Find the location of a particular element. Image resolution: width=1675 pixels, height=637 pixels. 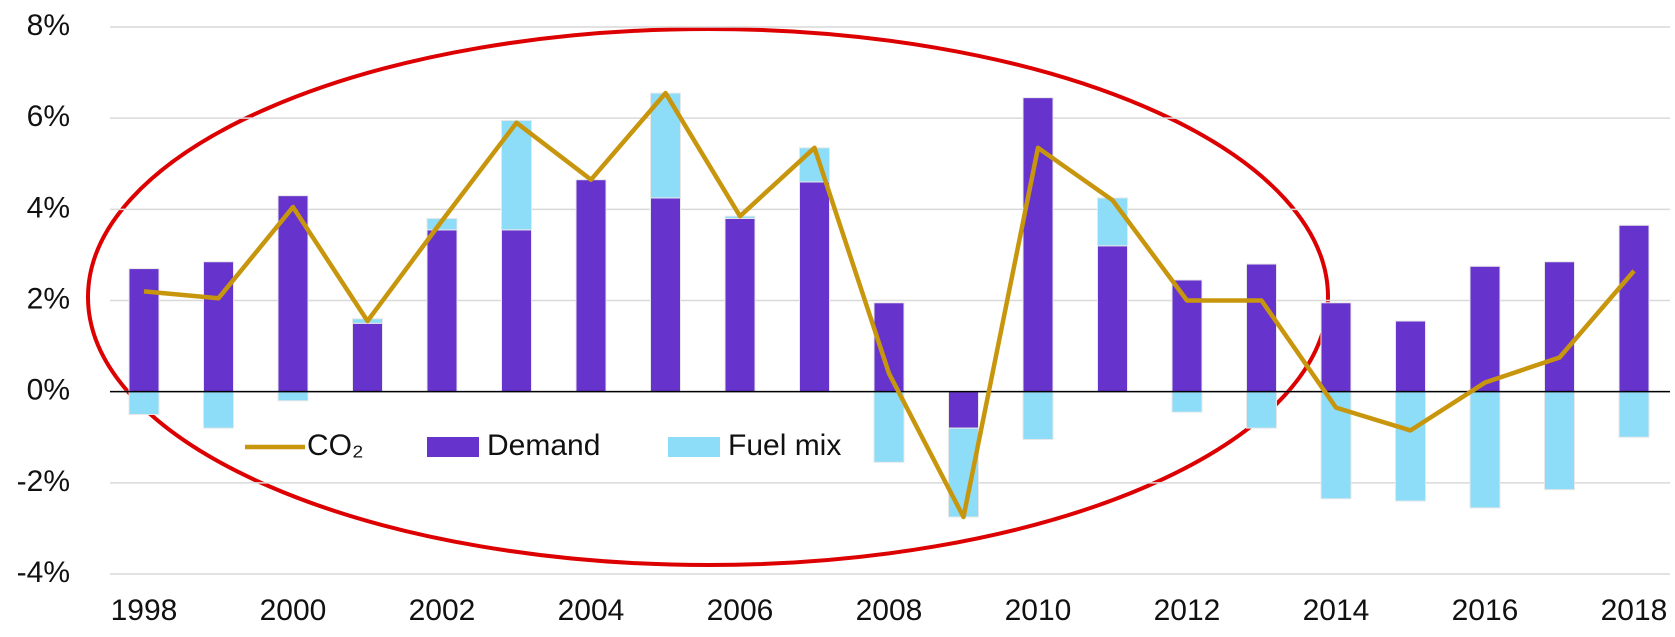

y-tick-label: 2% is located at coordinates (48, 298).